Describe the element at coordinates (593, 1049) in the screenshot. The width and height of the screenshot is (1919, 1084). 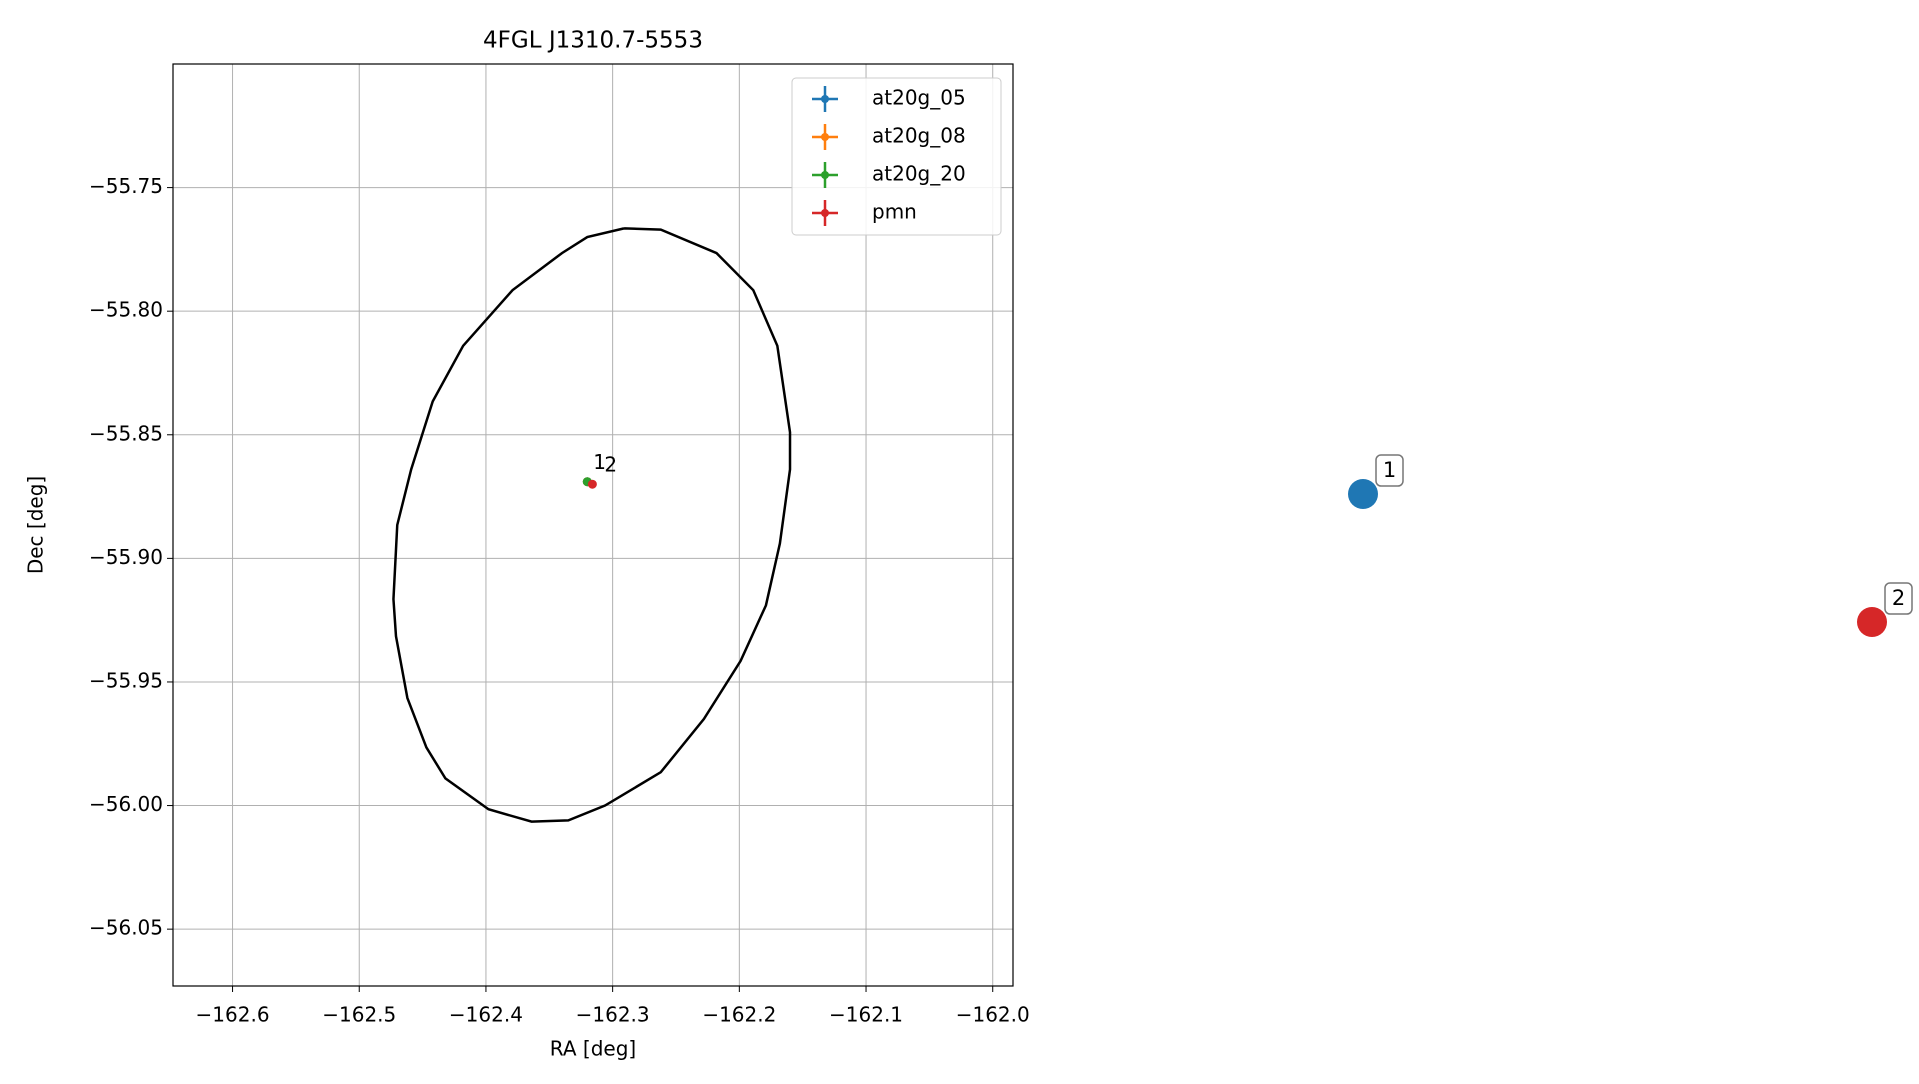
I see `x-axis-label: RA [deg]` at that location.